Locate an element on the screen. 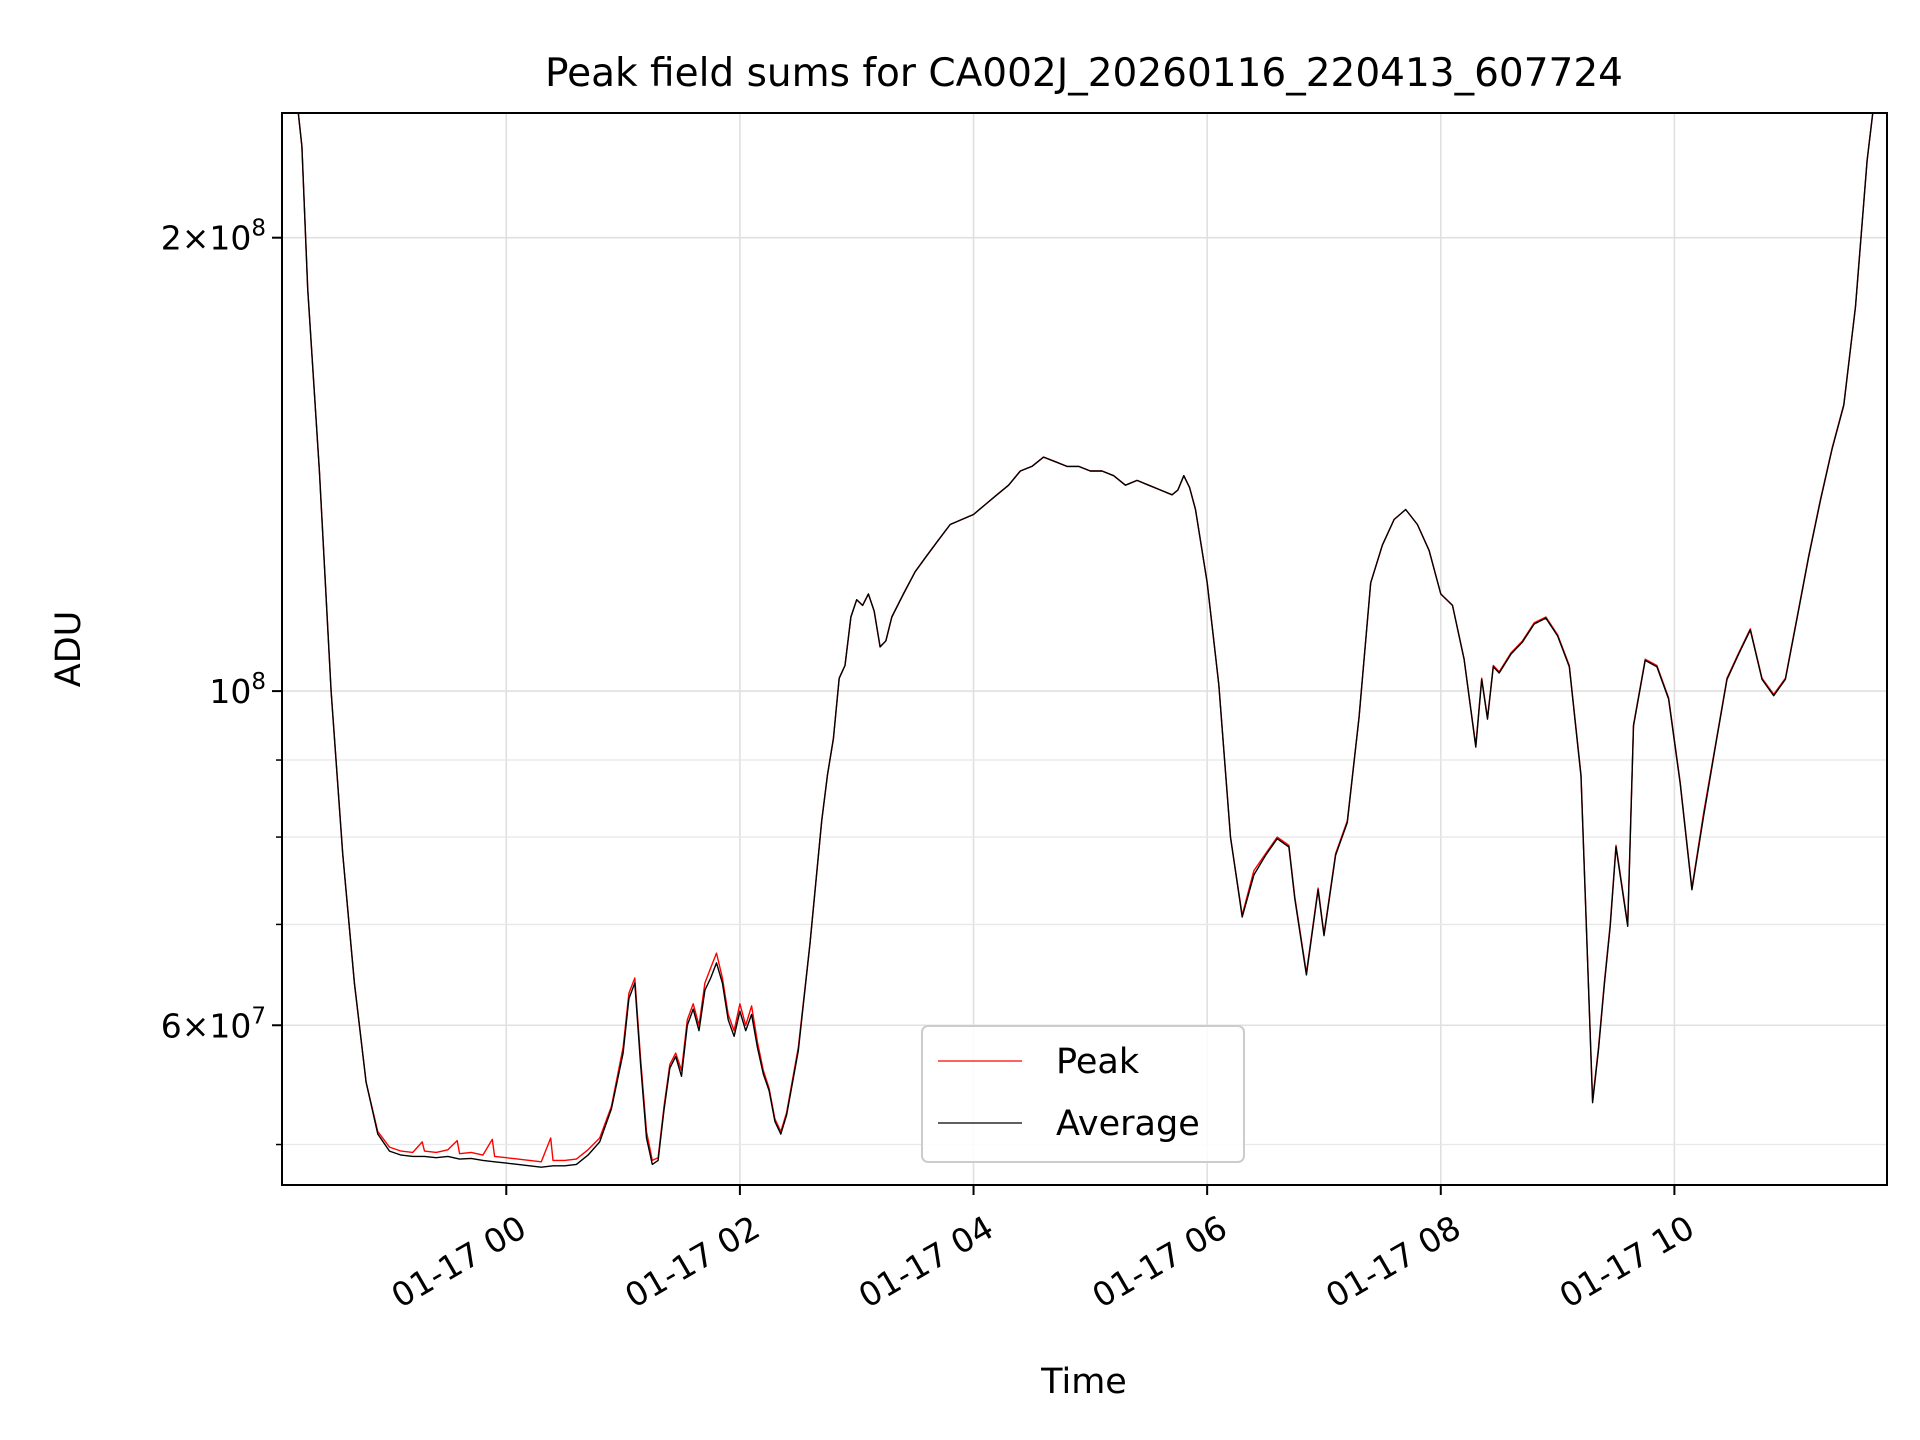 This screenshot has height=1440, width=1920. legend-label-peak: Peak is located at coordinates (1098, 1062).